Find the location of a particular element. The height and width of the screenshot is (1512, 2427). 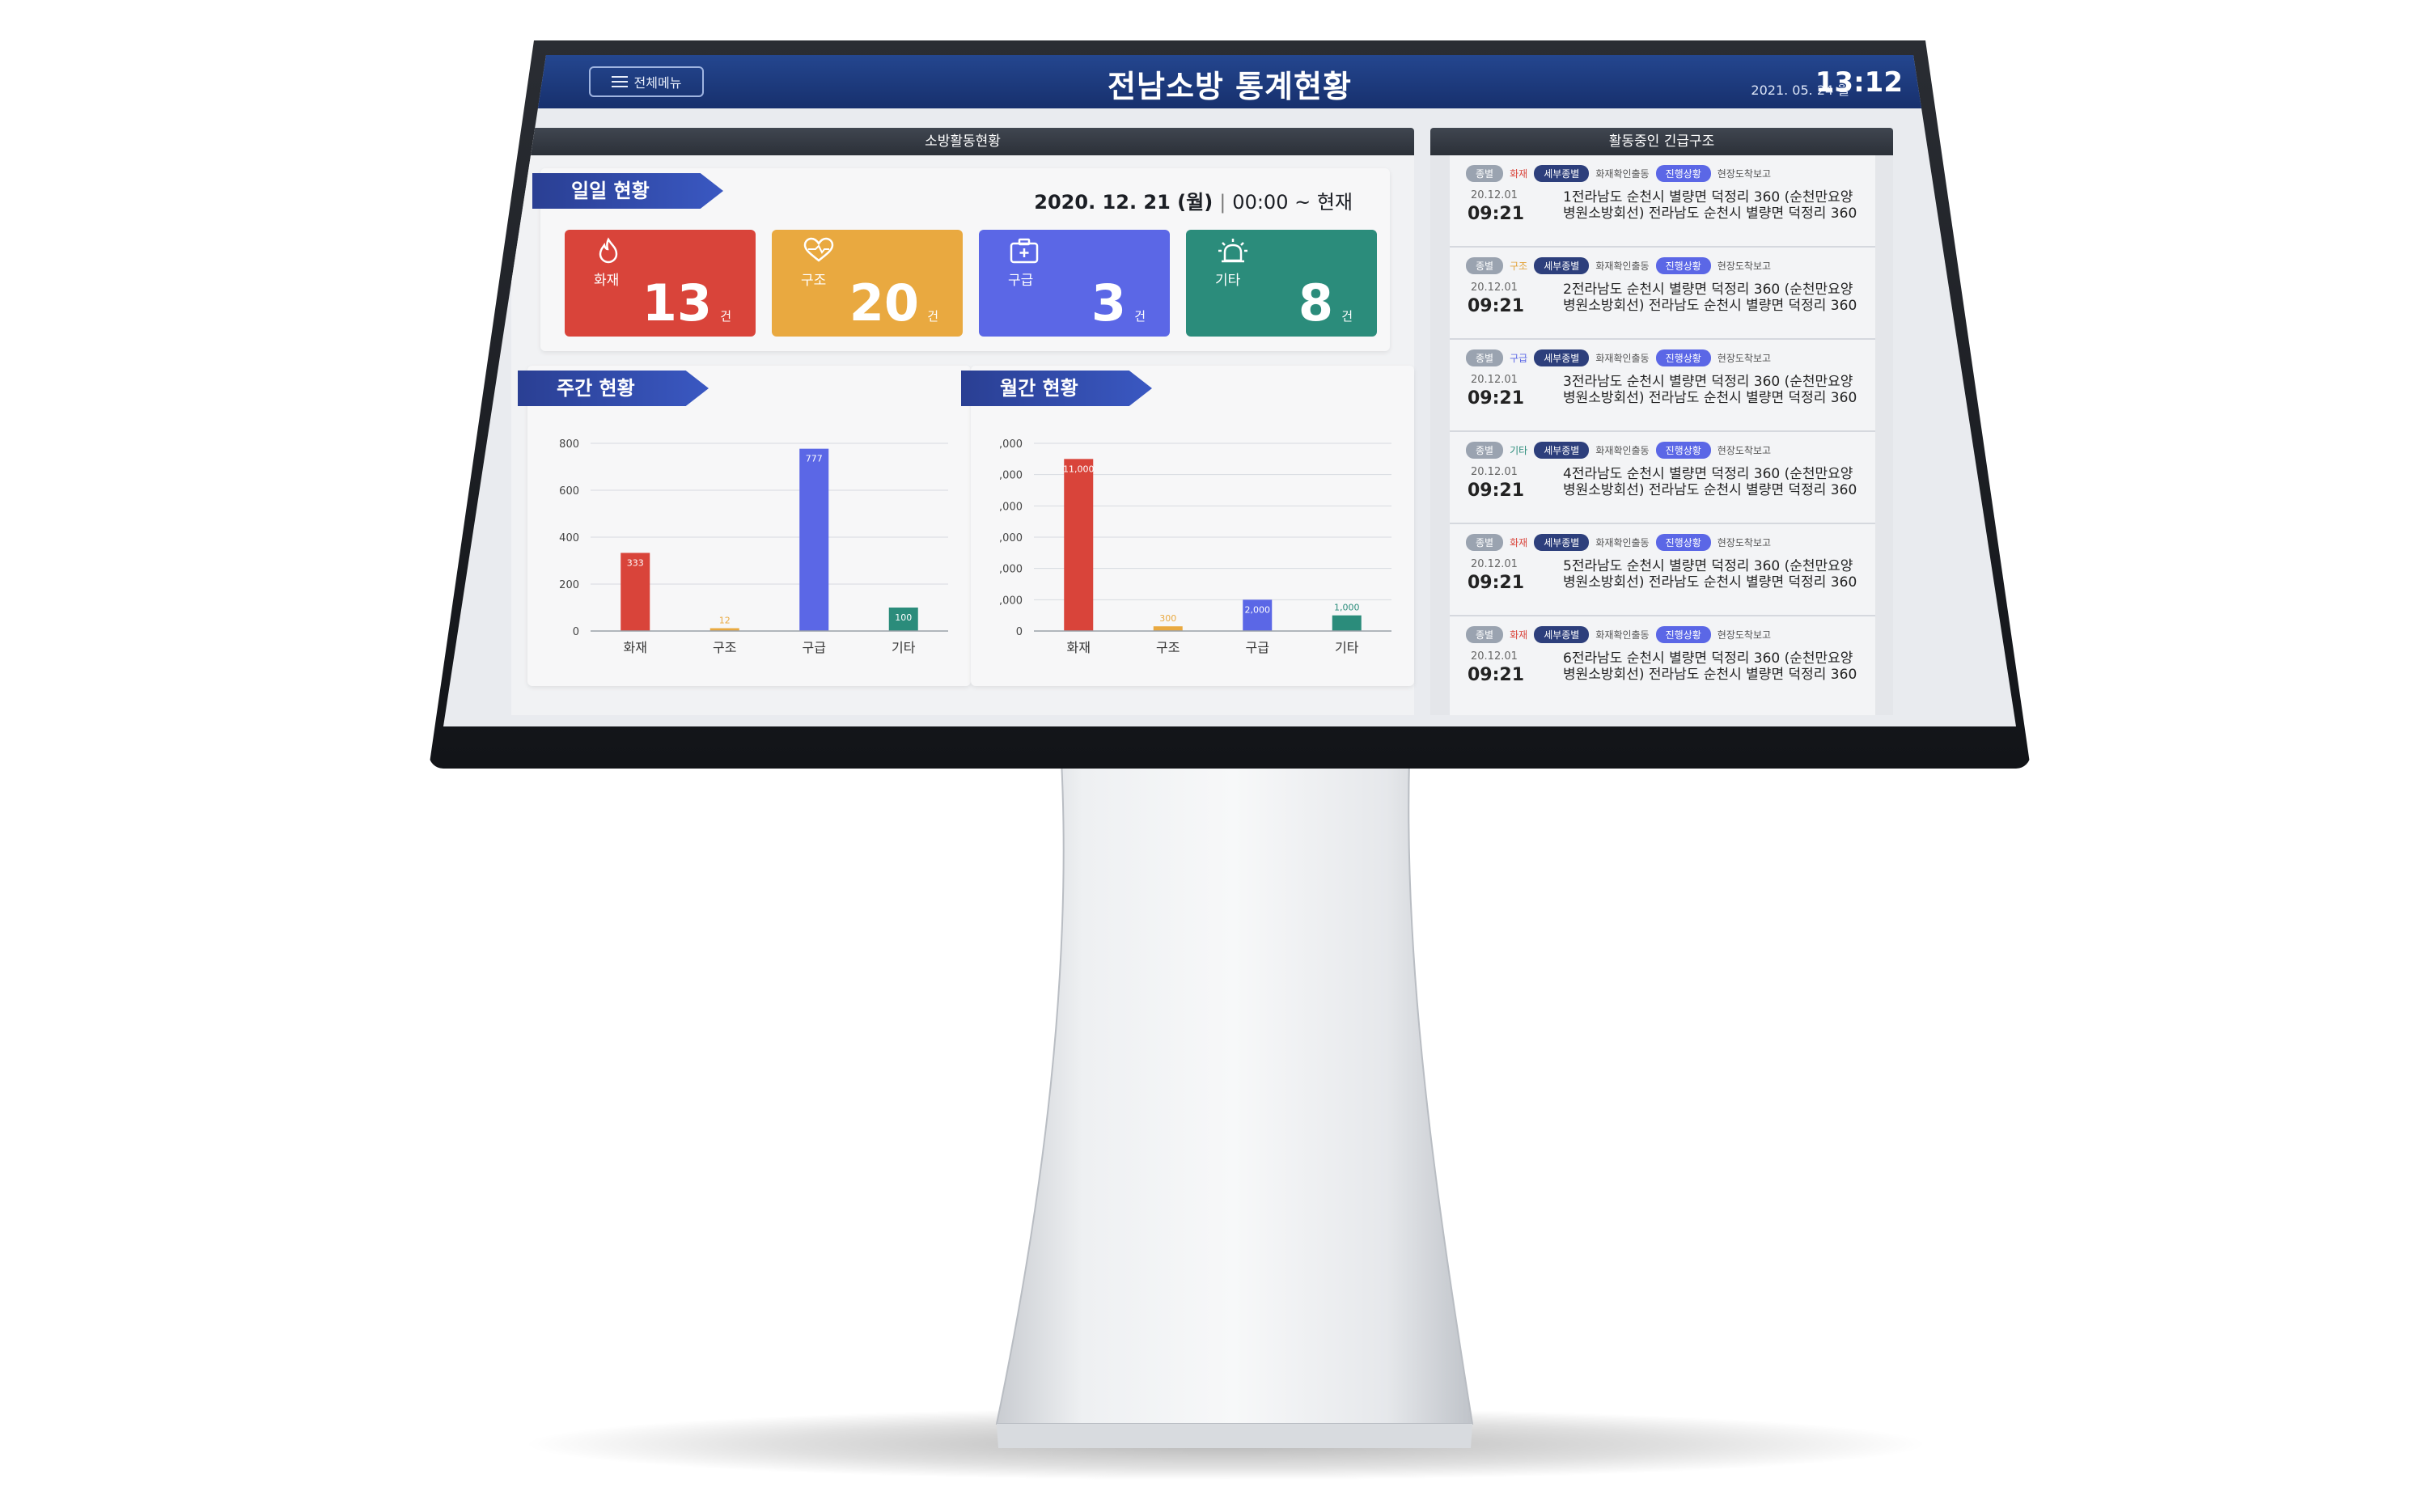

weekly-bar-chart: 0 200 400 600 800 333 화재 12 구조 777 구급 100 기타 is located at coordinates (754, 546).